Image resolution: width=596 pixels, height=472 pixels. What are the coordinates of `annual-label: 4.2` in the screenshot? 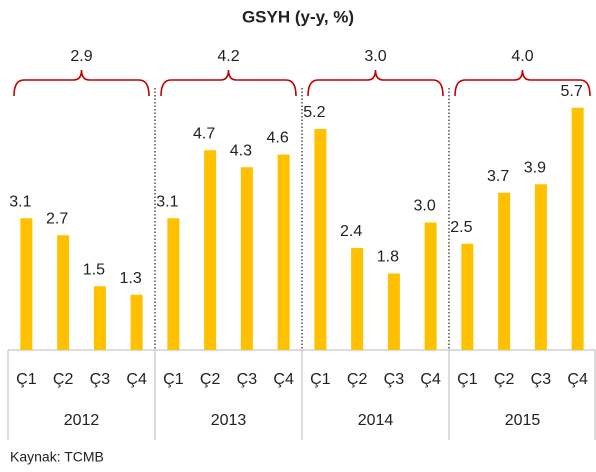 It's located at (228, 56).